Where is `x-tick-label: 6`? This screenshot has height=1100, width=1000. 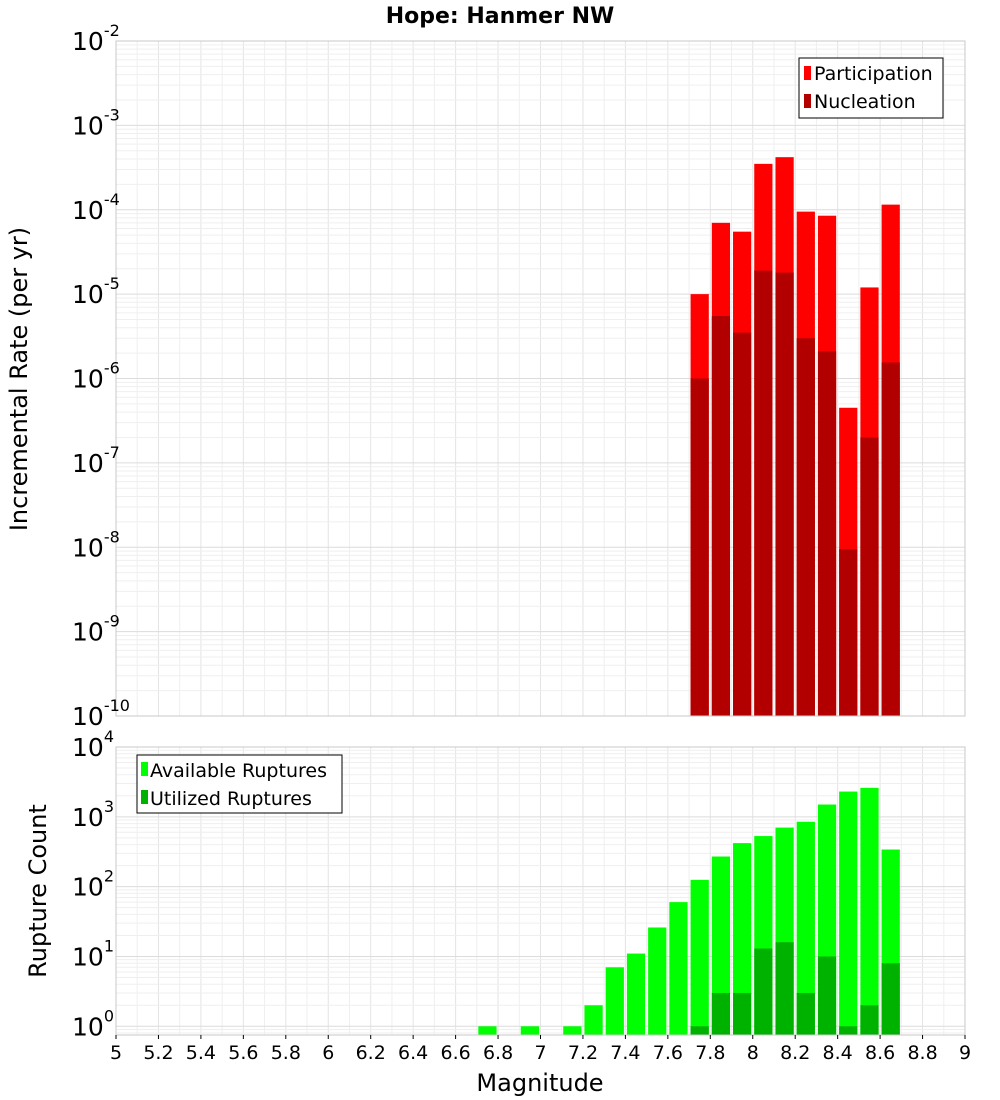 x-tick-label: 6 is located at coordinates (328, 1053).